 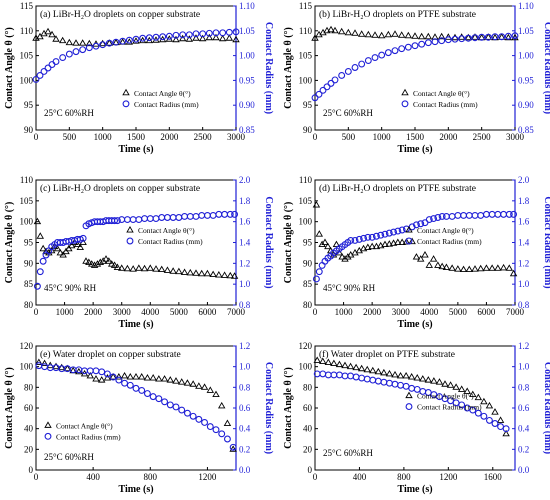 I want to click on panel-title: (e) Water droplet on copper substrate, so click(x=110, y=354).